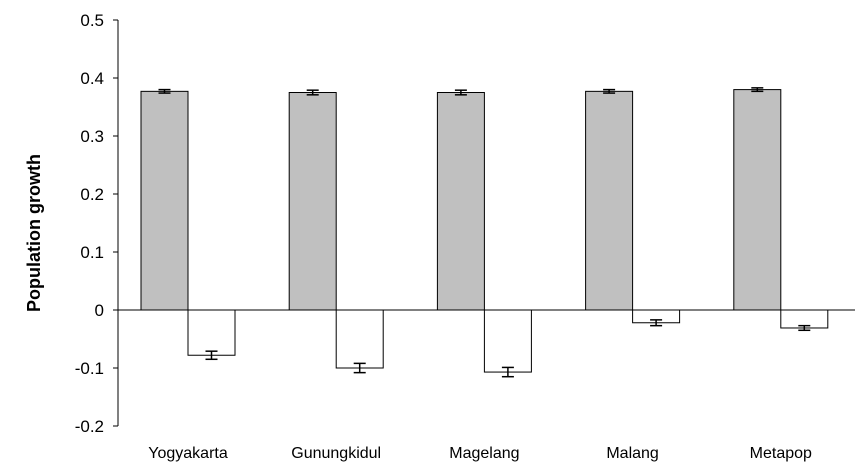 Image resolution: width=859 pixels, height=468 pixels. I want to click on bar-series-1-gunungkidul, so click(312, 201).